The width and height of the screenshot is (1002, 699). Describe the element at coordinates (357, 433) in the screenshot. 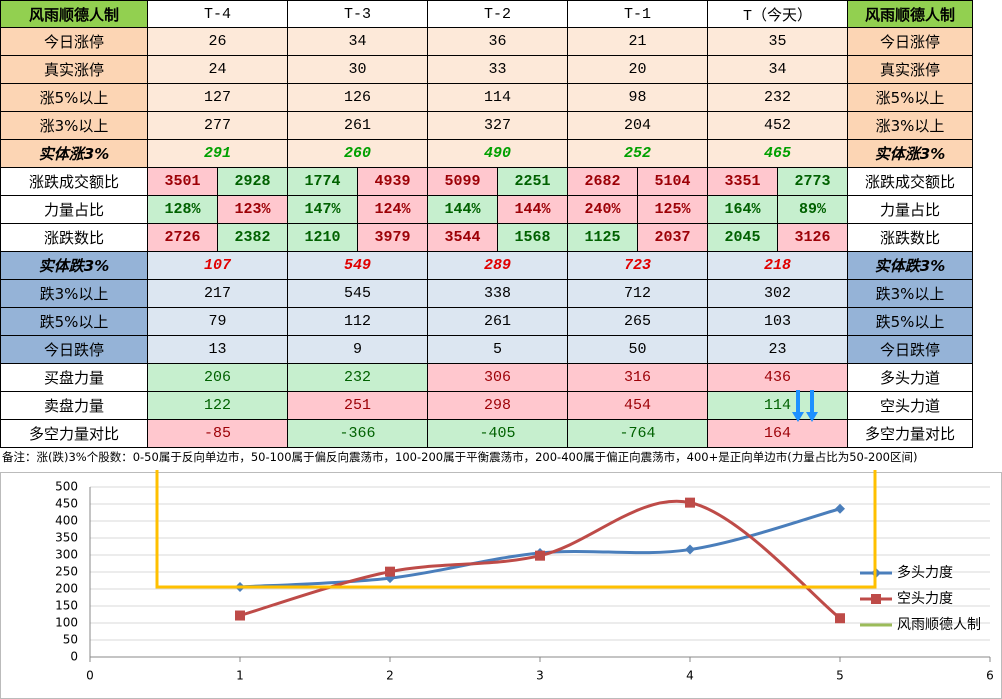

I see `data-cell: -366` at that location.